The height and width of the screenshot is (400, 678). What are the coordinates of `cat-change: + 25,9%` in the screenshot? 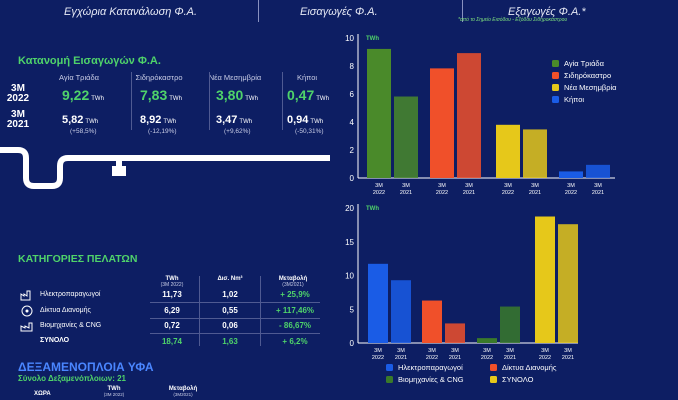 It's located at (295, 294).